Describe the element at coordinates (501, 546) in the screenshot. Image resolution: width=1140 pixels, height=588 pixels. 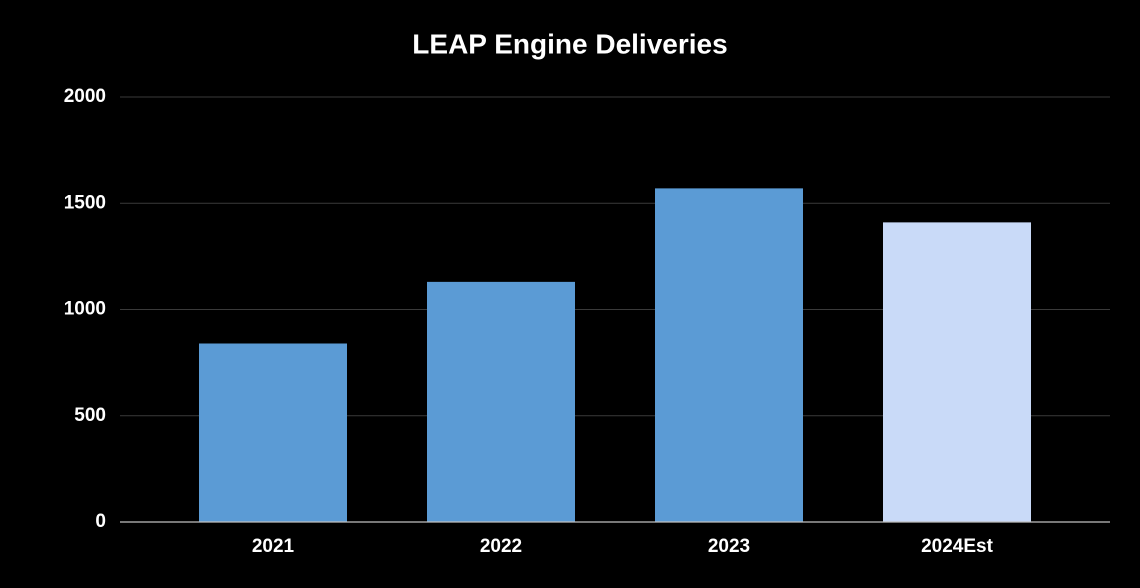
I see `x-tick-label: 2022` at that location.